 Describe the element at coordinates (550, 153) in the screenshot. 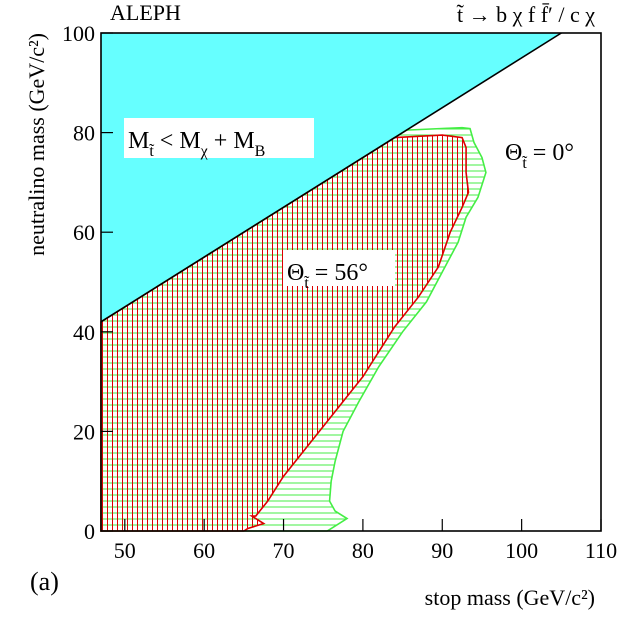

I see `annotation-text: = 0°` at that location.